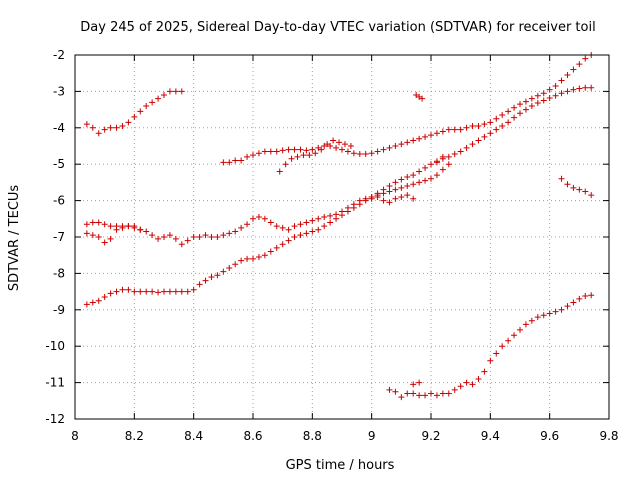 This screenshot has height=480, width=640. I want to click on series-trace-g-dip, so click(392, 199).